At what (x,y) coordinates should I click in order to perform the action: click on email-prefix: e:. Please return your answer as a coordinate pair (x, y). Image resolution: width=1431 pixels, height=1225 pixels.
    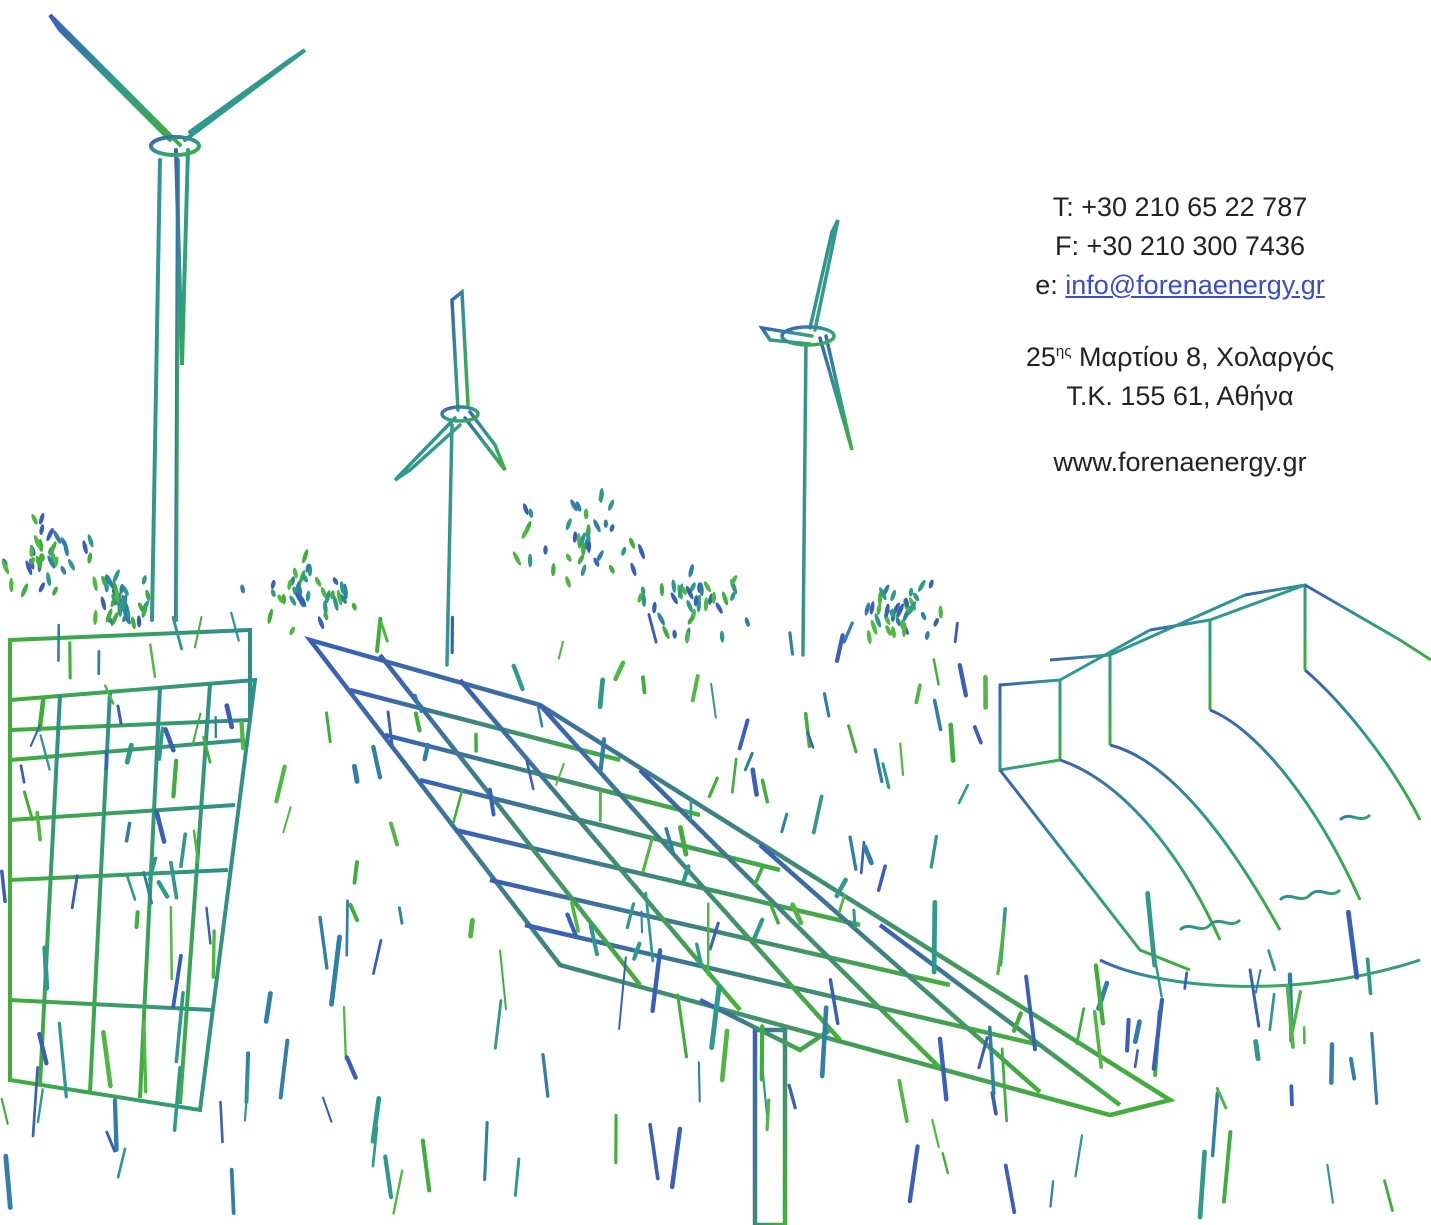
    Looking at the image, I should click on (1050, 285).